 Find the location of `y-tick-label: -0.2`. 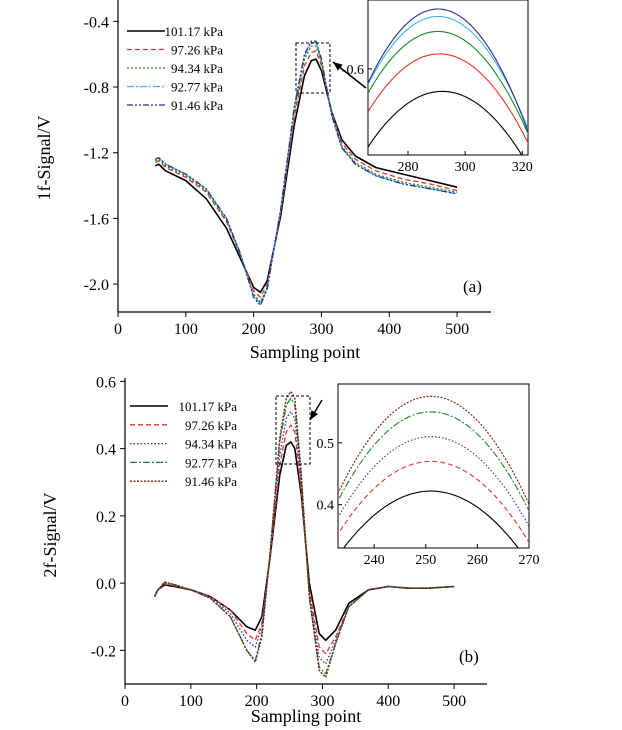

y-tick-label: -0.2 is located at coordinates (103, 651).